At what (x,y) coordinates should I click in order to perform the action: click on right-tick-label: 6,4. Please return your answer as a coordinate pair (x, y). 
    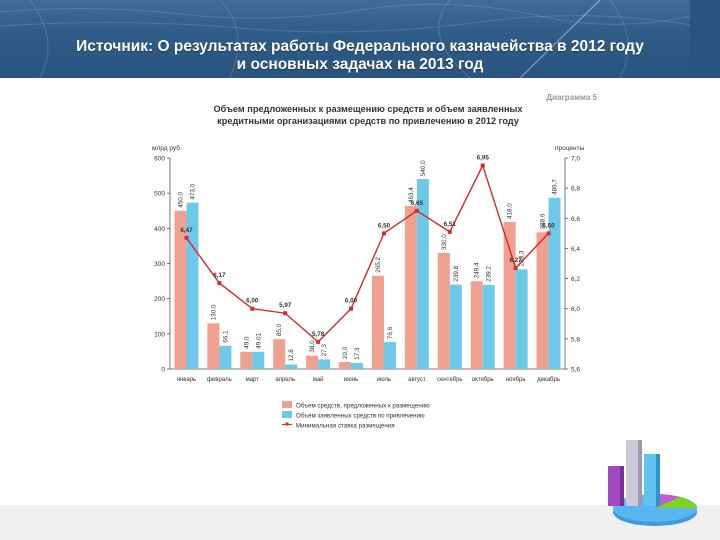
    Looking at the image, I should click on (575, 249).